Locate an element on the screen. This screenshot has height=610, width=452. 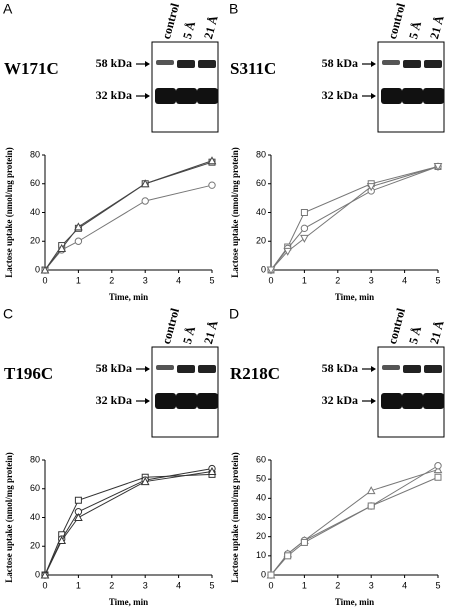
panel-title: T196C is located at coordinates (28, 373).